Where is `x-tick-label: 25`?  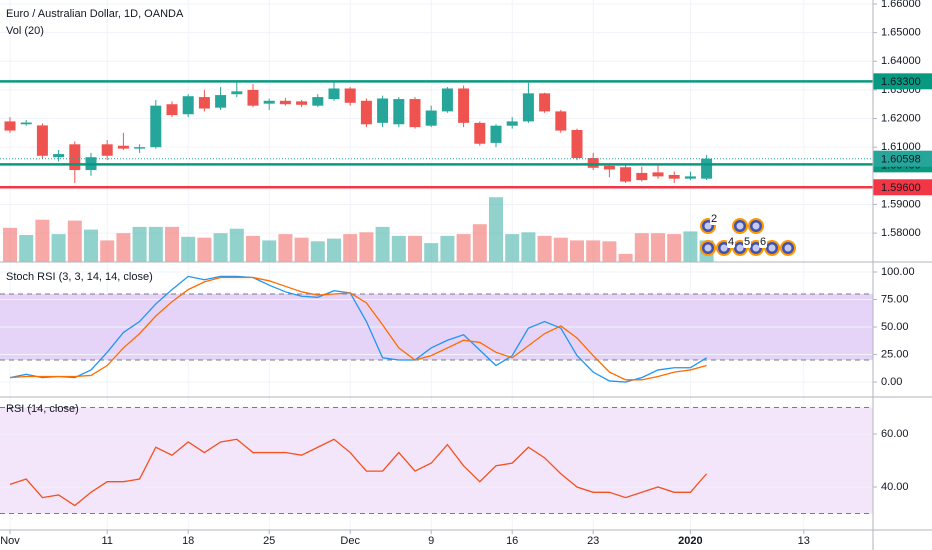 x-tick-label: 25 is located at coordinates (269, 541).